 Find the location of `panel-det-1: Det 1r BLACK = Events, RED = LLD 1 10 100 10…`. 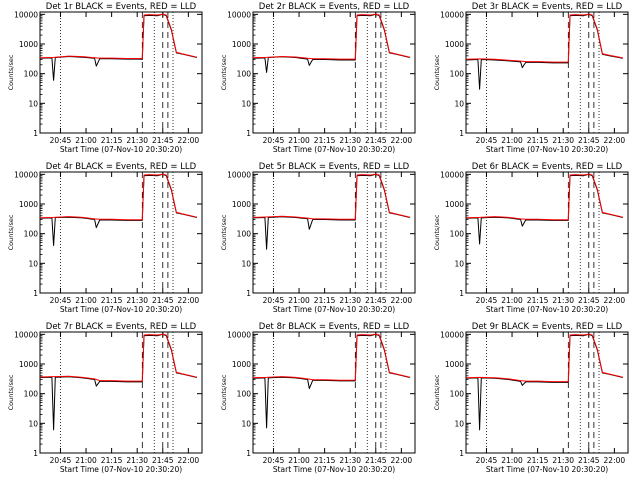

panel-det-1: Det 1r BLACK = Events, RED = LLD 1 10 100 10… is located at coordinates (105, 78).